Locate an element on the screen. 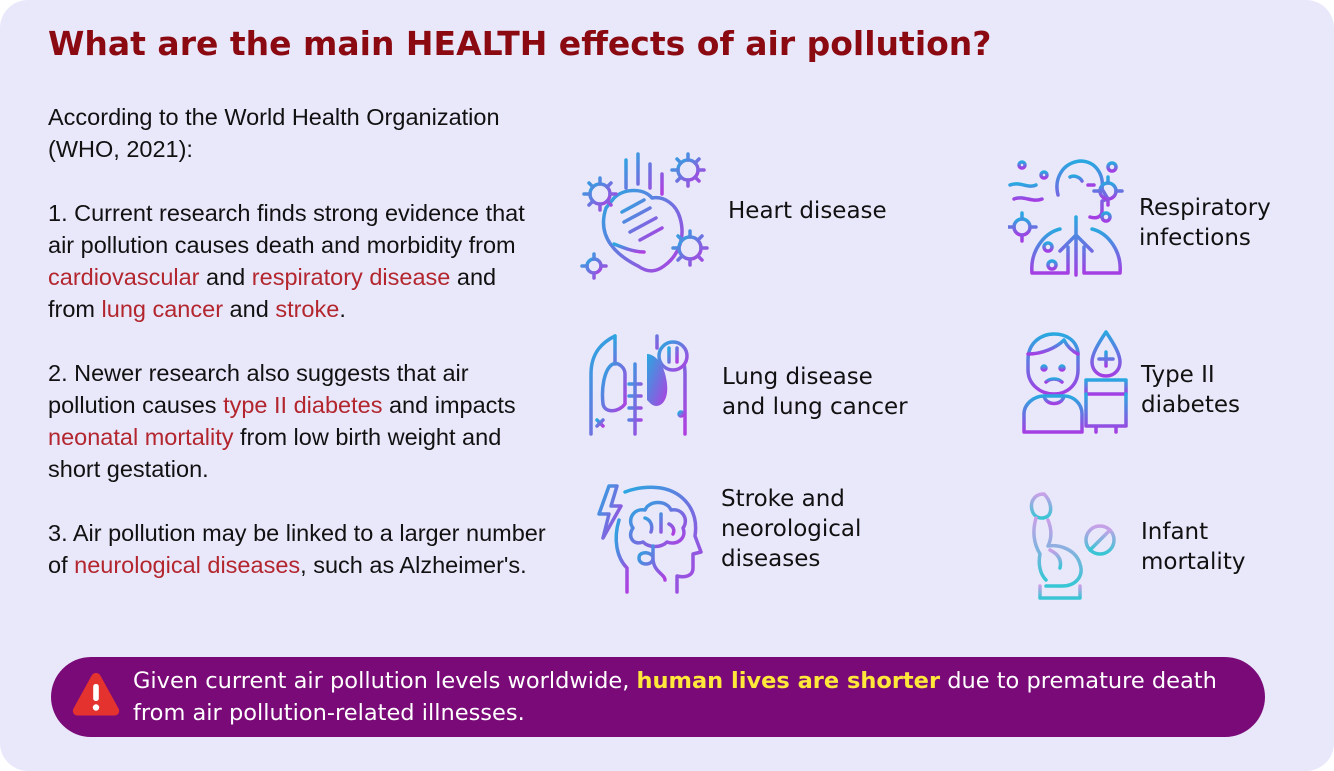  term-type-2-diabetes: type II diabetes is located at coordinates (303, 405).